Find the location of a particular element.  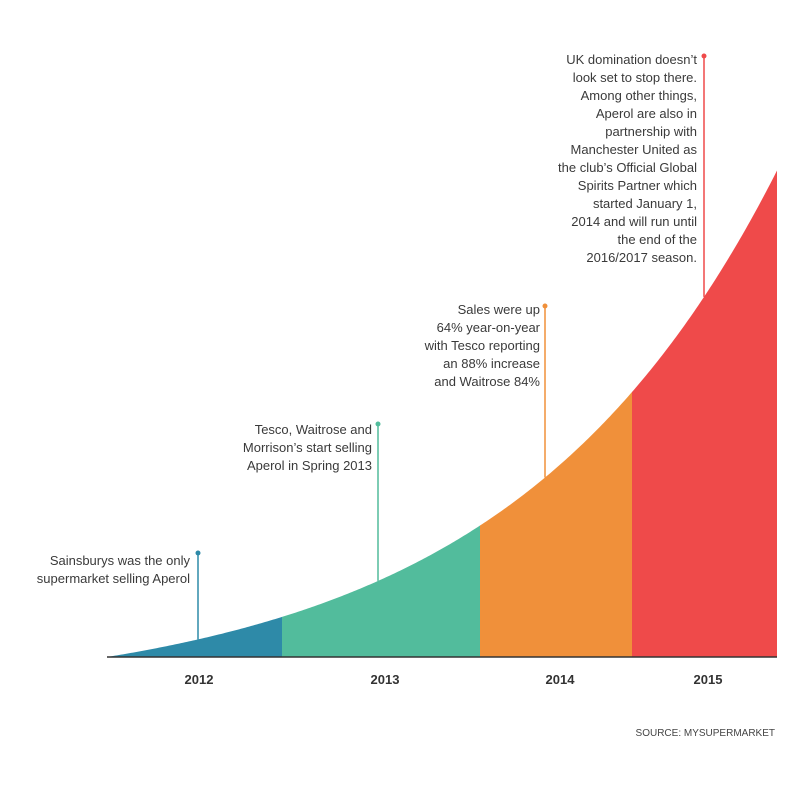

annotation-line: 2014 and will run until is located at coordinates (634, 221).